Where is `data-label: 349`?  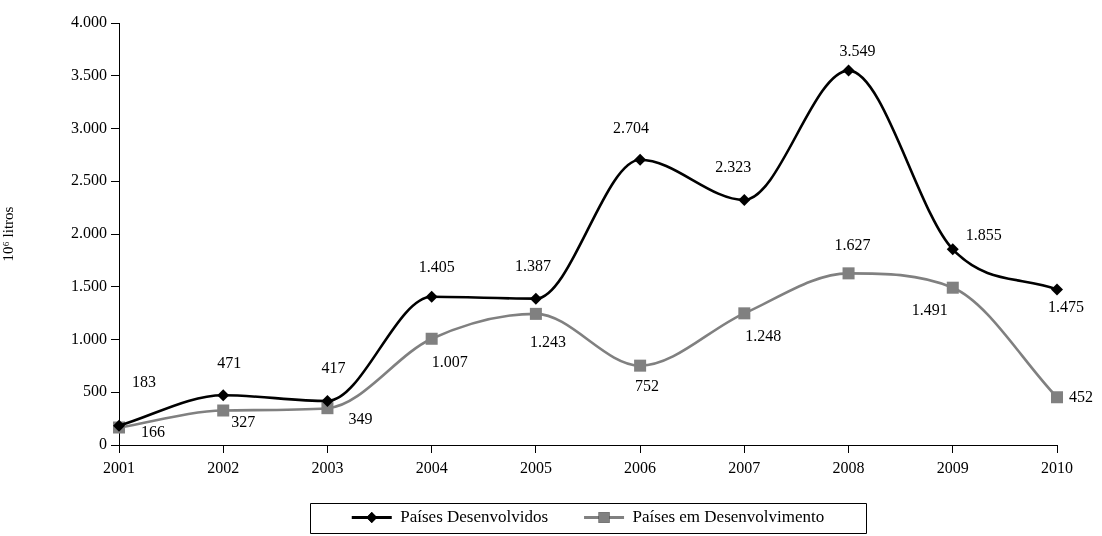 data-label: 349 is located at coordinates (360, 419).